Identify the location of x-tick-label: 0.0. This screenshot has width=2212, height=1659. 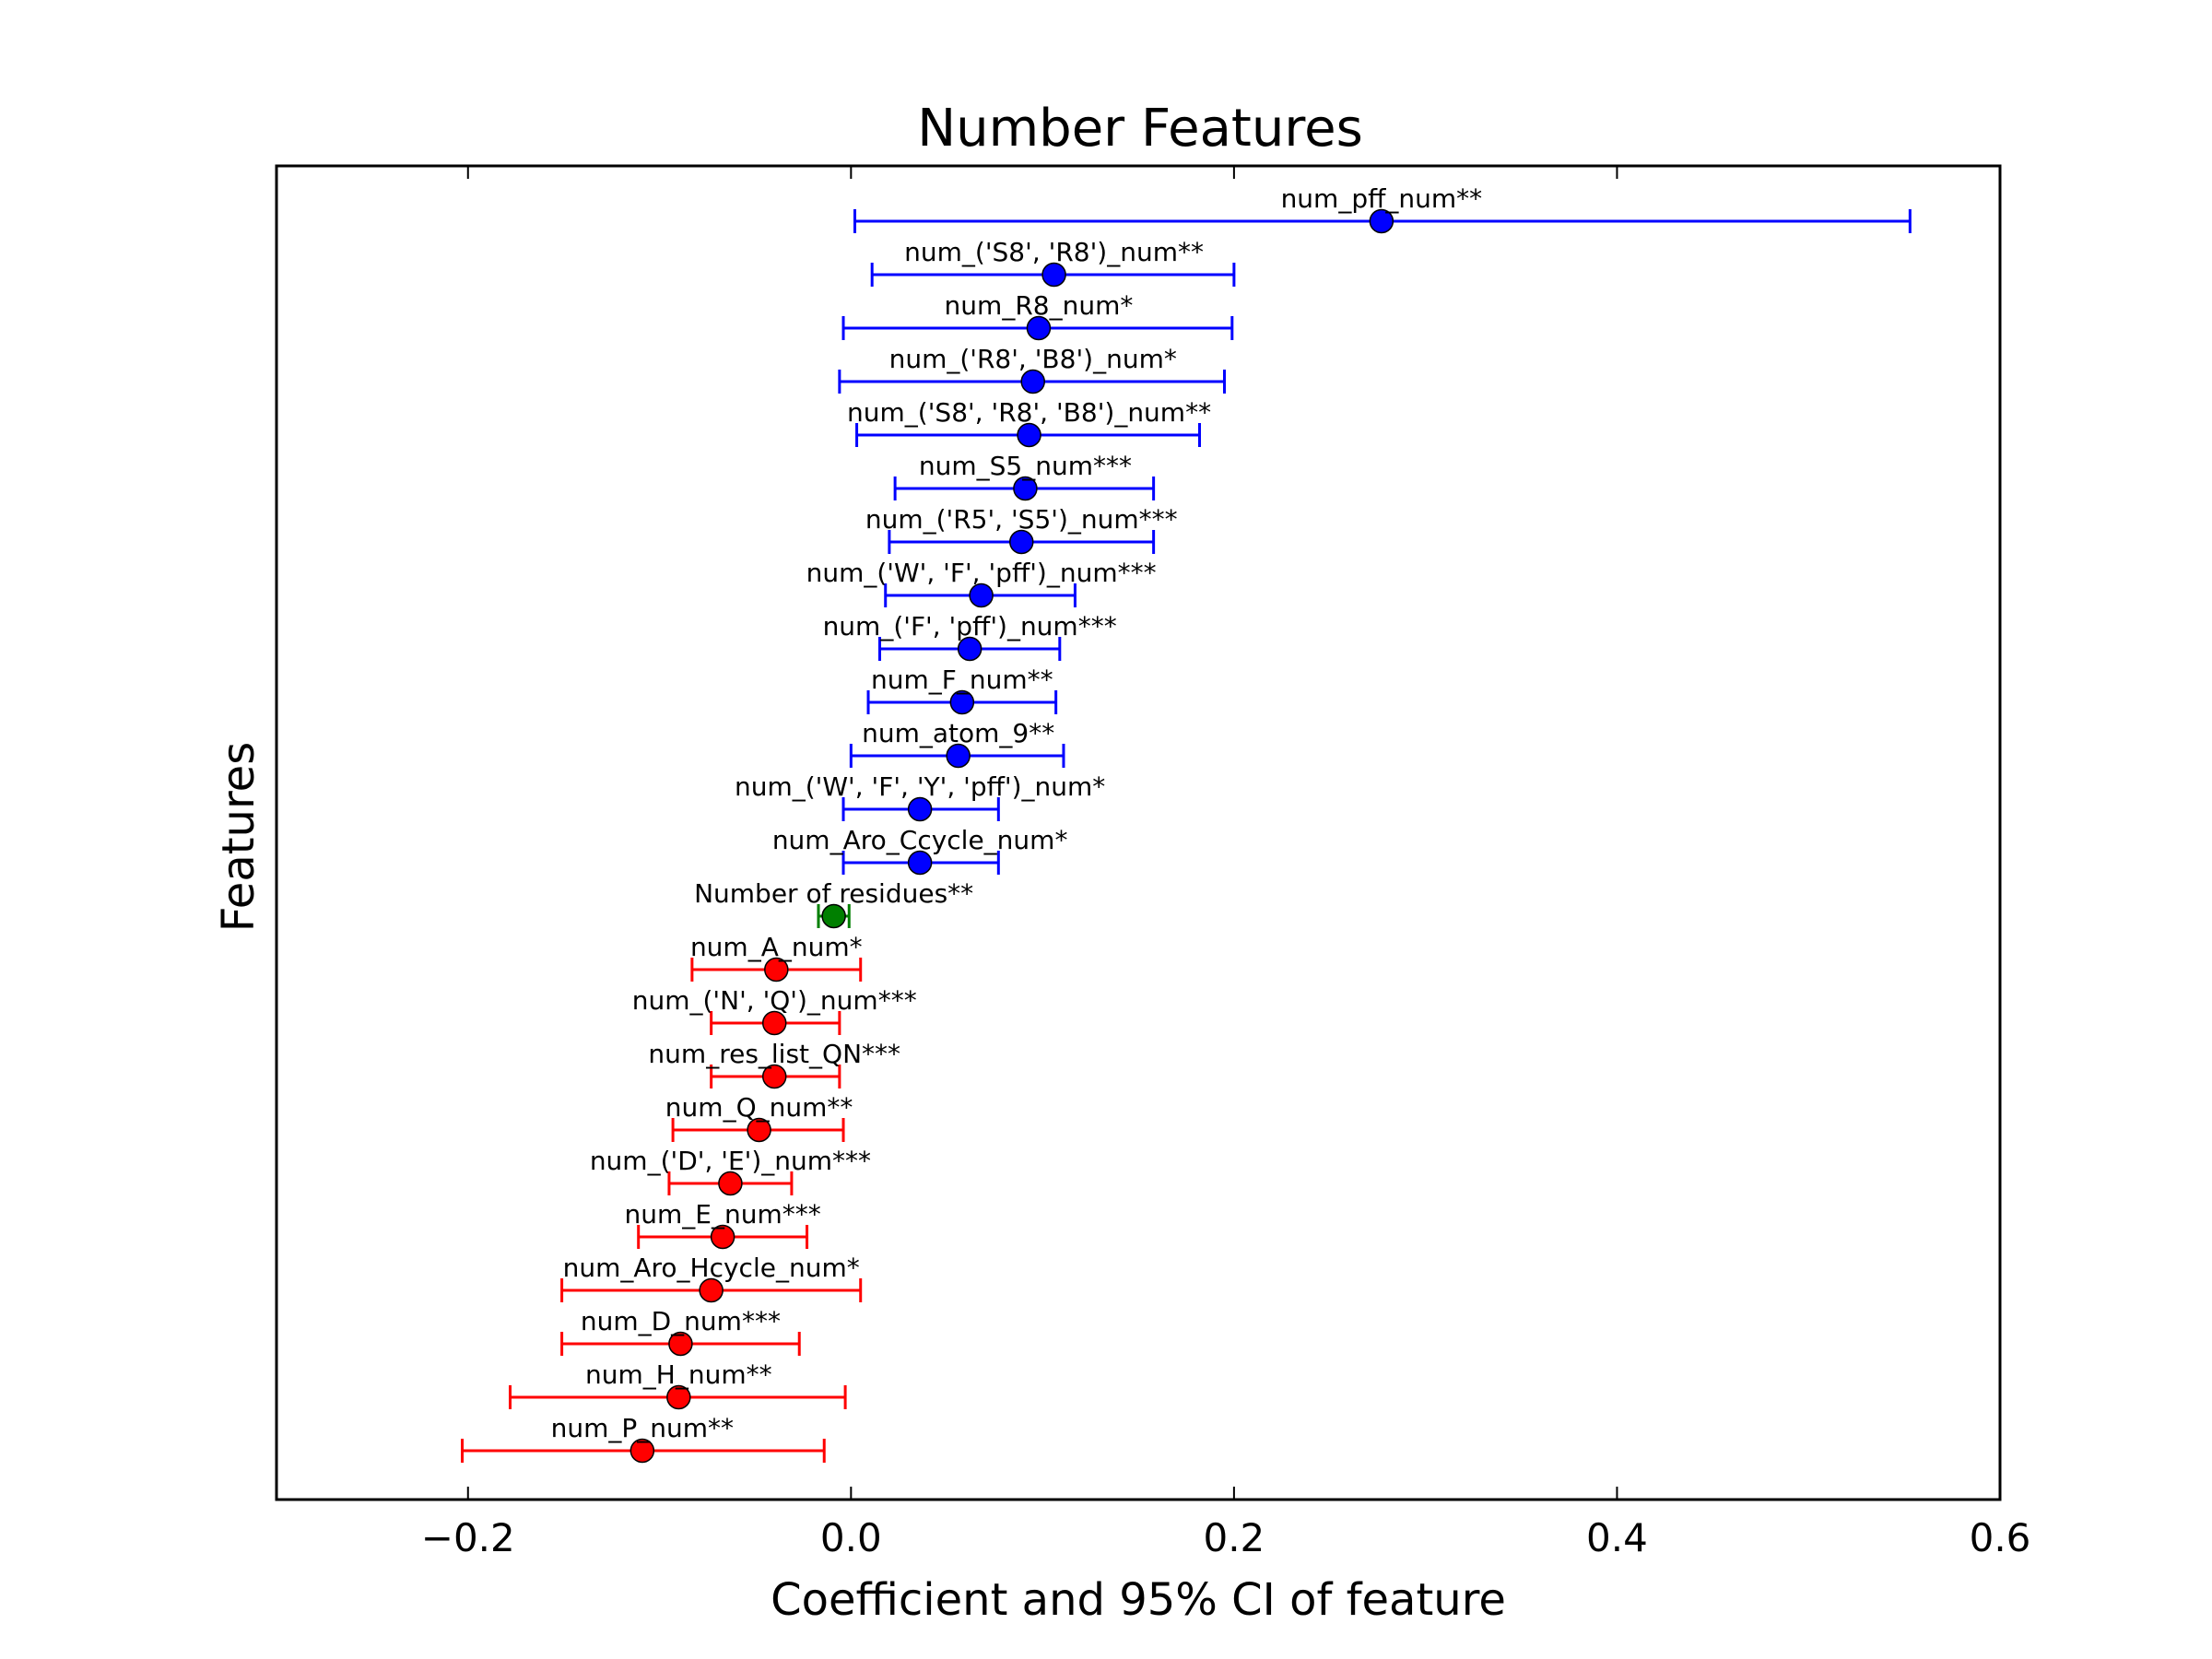
(851, 1537).